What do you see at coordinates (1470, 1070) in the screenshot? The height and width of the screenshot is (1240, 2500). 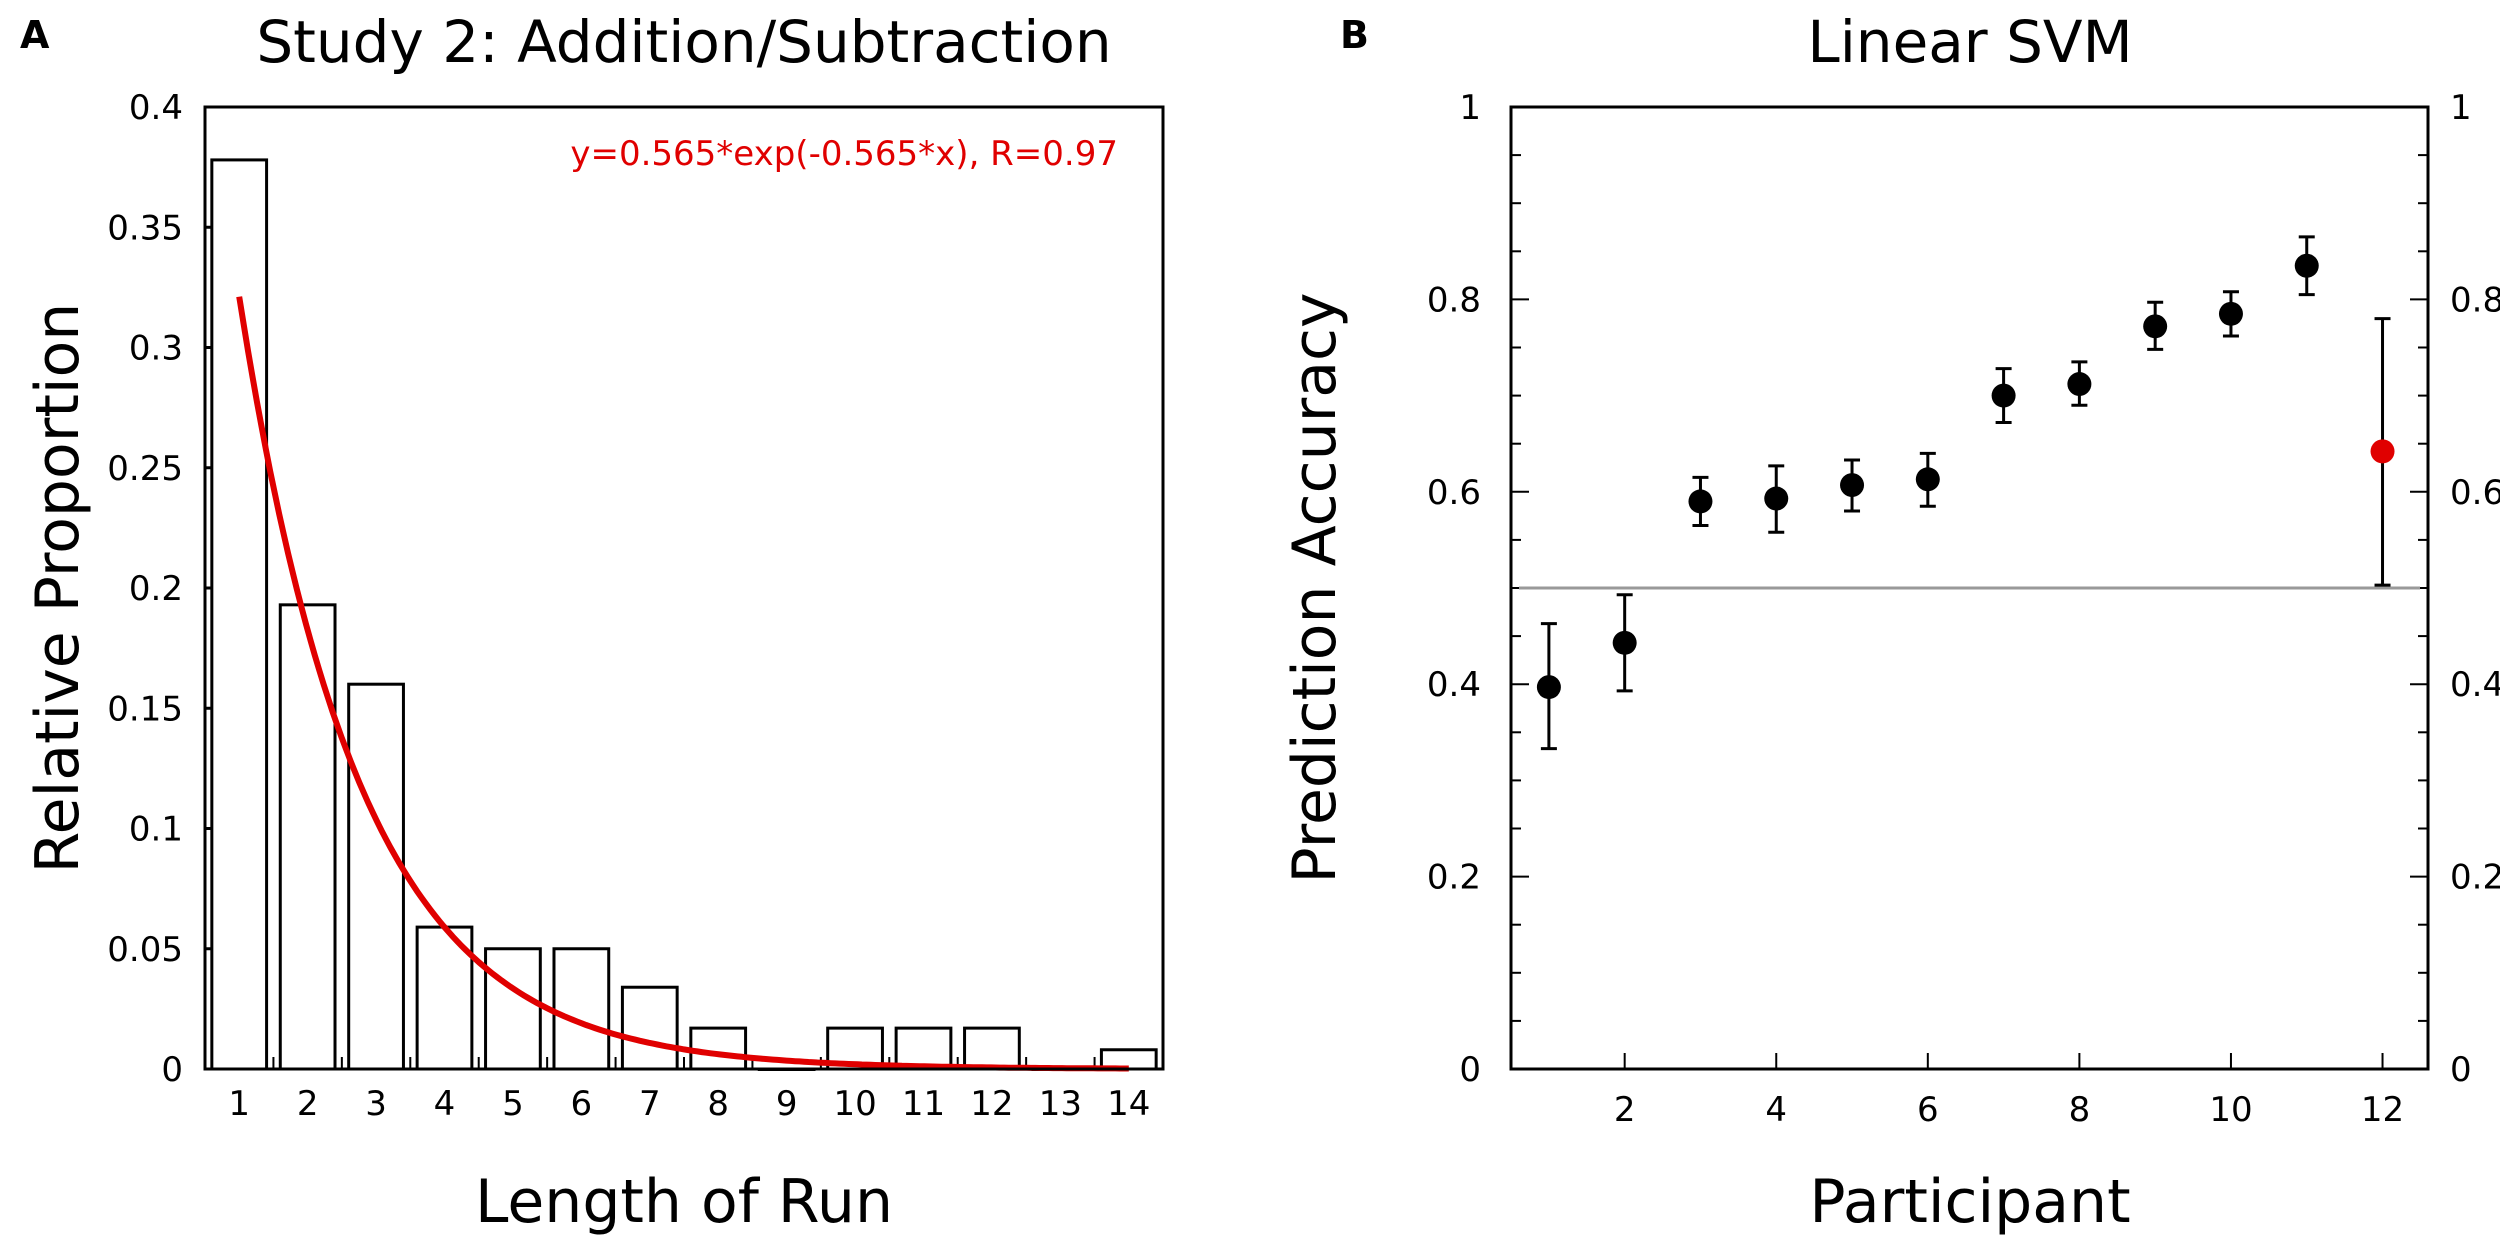 I see `y-tick-label-left: 0` at bounding box center [1470, 1070].